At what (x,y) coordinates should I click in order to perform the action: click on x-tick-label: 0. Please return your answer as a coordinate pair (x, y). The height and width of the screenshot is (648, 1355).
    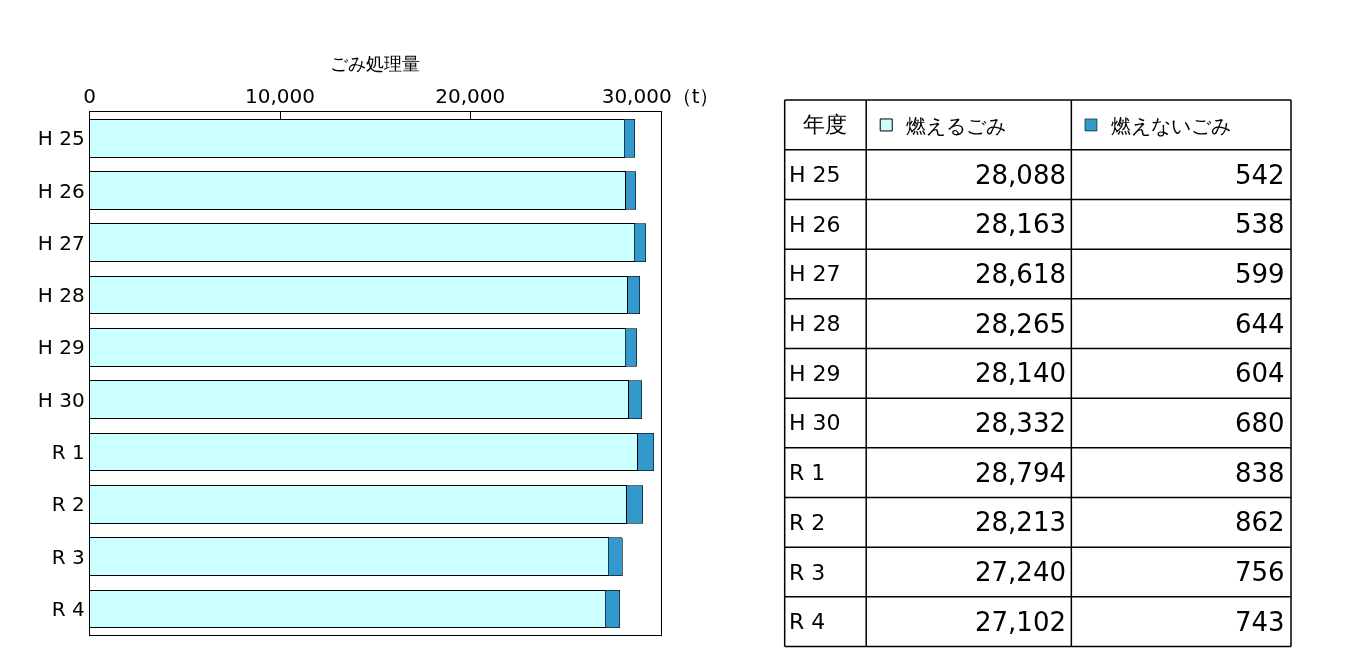
    Looking at the image, I should click on (90, 96).